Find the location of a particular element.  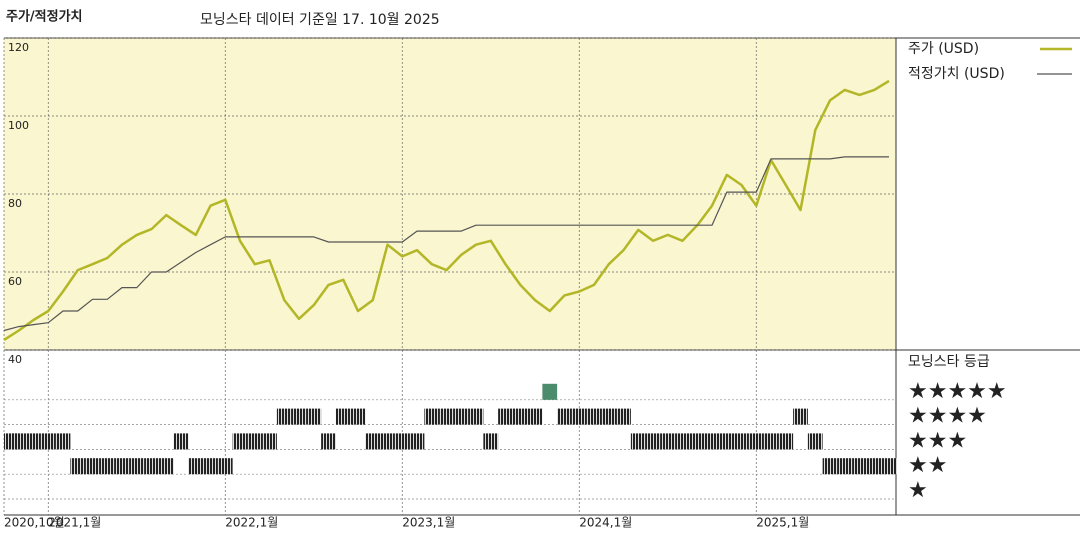

y-tick-label: 100 is located at coordinates (18, 125).